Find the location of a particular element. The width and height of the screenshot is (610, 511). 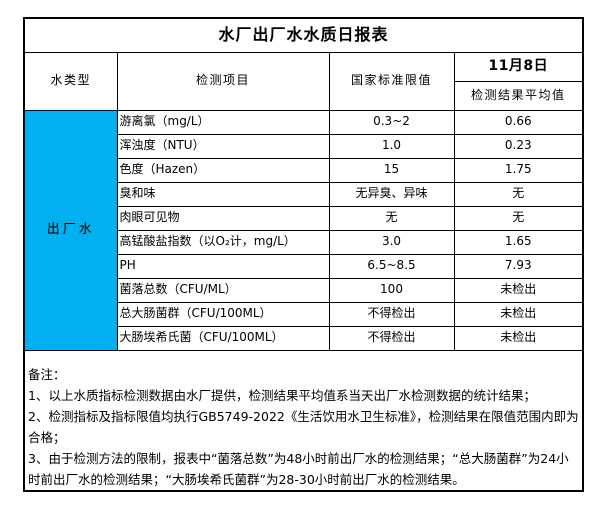

header-result-avg: 检测结果平均值 is located at coordinates (518, 95).